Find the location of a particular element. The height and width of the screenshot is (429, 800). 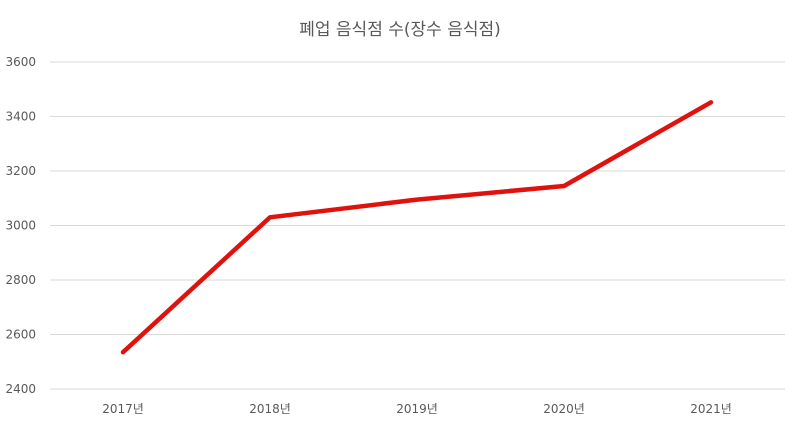

x-tick-label: 2019년 is located at coordinates (417, 409).